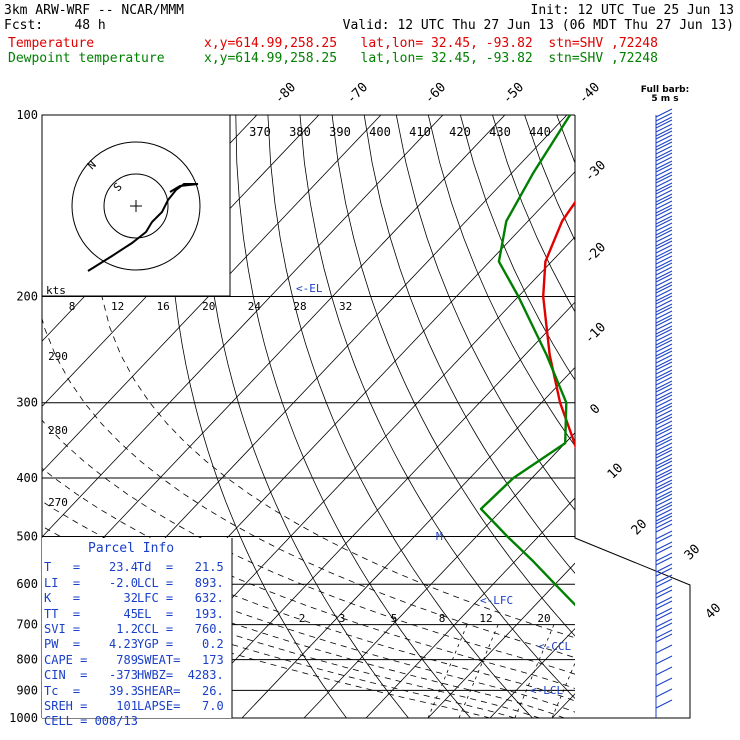 The width and height of the screenshot is (740, 740). Describe the element at coordinates (611, 671) in the screenshot. I see `mixing-ratio-line` at that location.